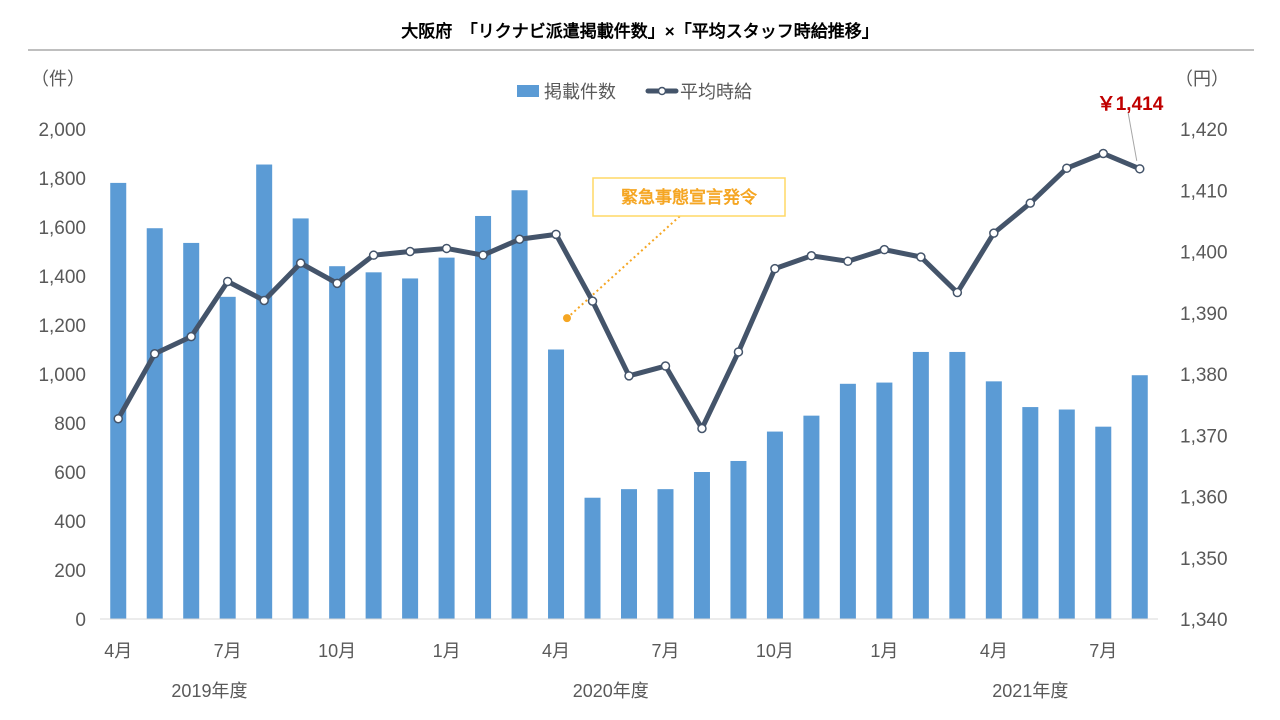 The height and width of the screenshot is (720, 1280). Describe the element at coordinates (639, 31) in the screenshot. I see `chart-title: 大阪府 「リクナビ派遣掲載件数」×「平均スタッフ時給推移」` at that location.